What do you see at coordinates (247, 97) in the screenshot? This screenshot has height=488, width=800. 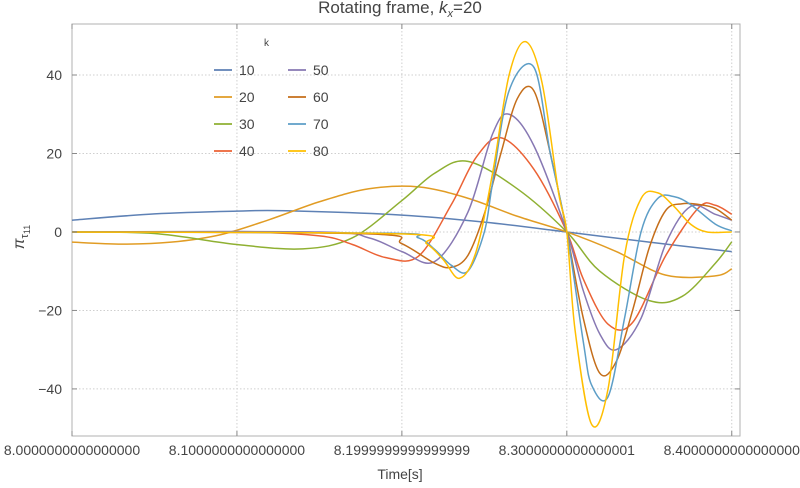 I see `legend-label-20: 20` at bounding box center [247, 97].